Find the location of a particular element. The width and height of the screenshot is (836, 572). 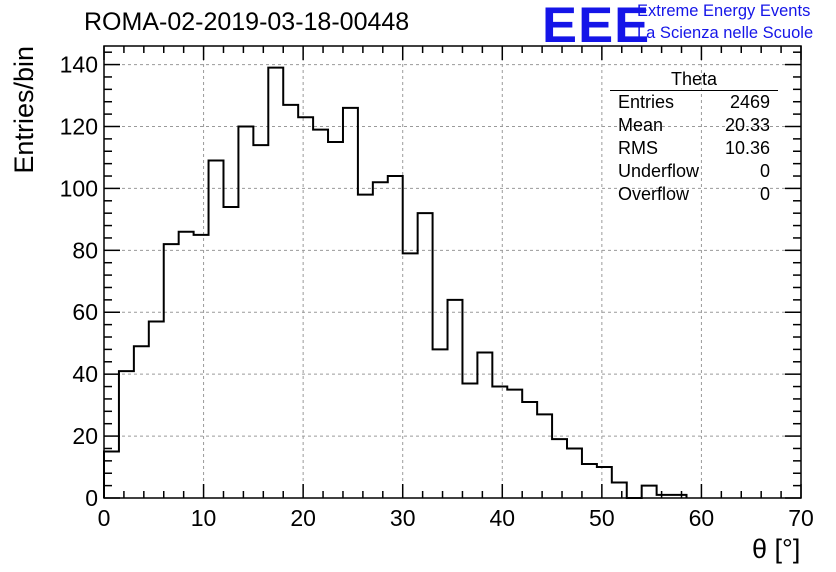

stats-label: Overflow is located at coordinates (654, 194).